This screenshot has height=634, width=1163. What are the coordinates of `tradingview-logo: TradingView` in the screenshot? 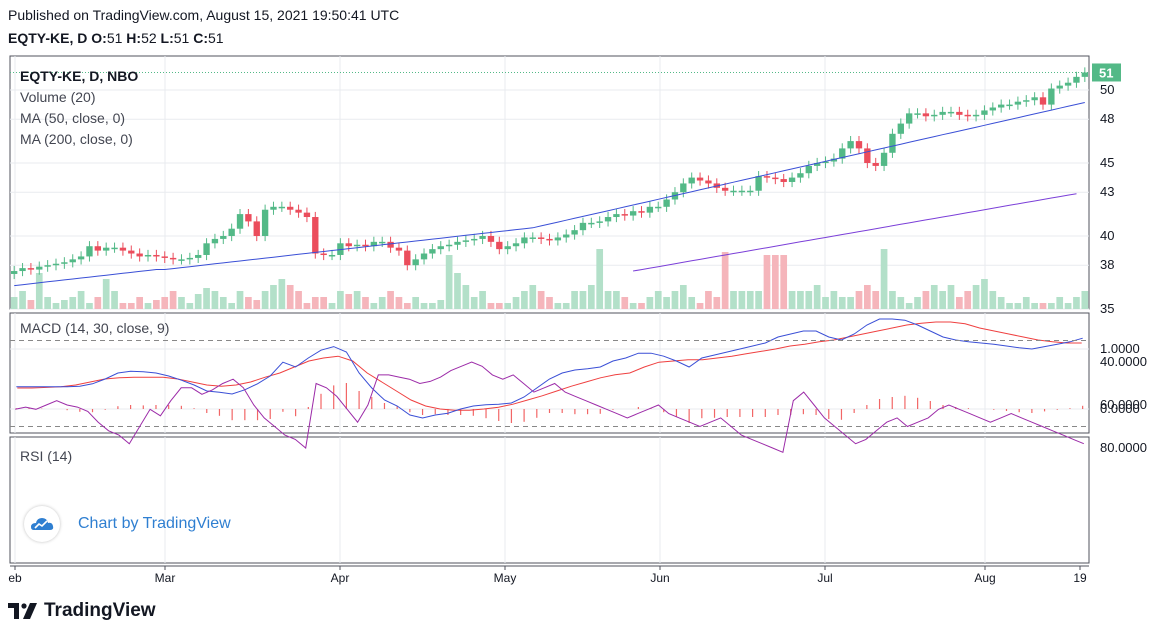 It's located at (82, 611).